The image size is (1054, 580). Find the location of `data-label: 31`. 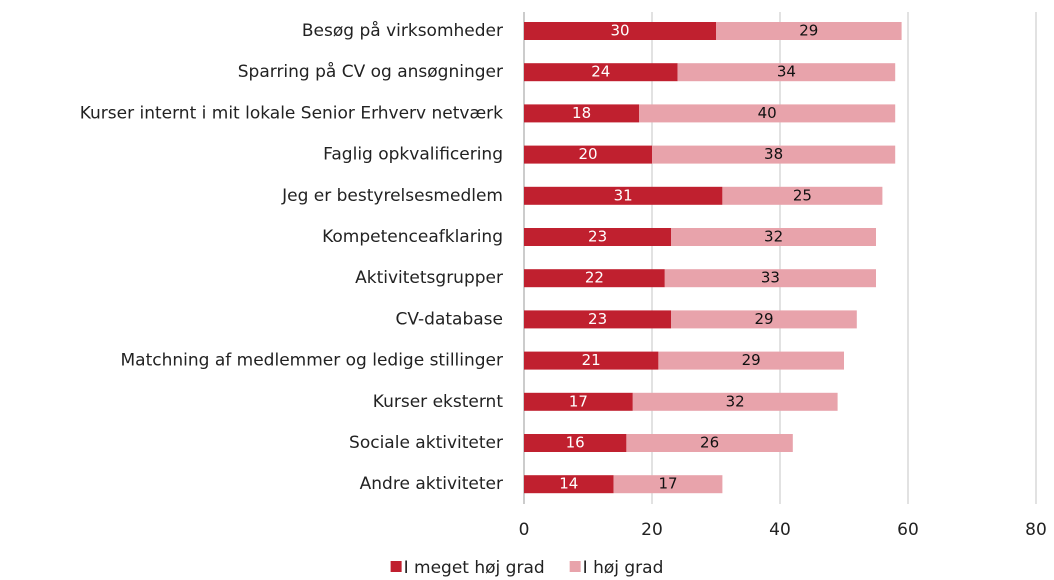

data-label: 31 is located at coordinates (623, 195).